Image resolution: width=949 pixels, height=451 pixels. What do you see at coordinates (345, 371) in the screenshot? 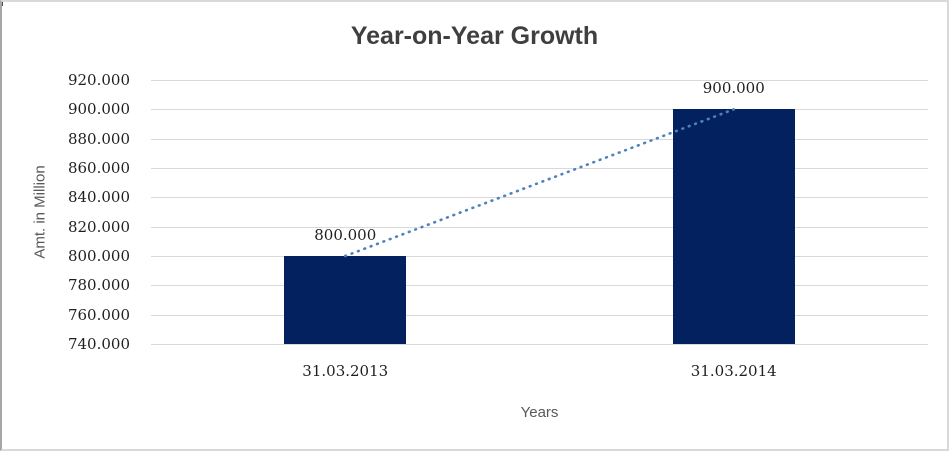
I see `x-tick-label: 31.03.2013` at bounding box center [345, 371].